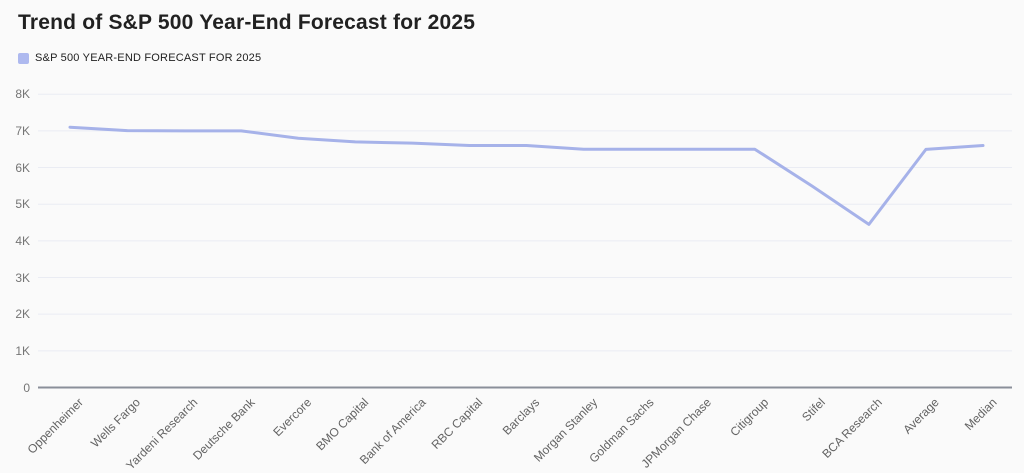  I want to click on y-axis-tick-label: 2K, so click(22, 314).